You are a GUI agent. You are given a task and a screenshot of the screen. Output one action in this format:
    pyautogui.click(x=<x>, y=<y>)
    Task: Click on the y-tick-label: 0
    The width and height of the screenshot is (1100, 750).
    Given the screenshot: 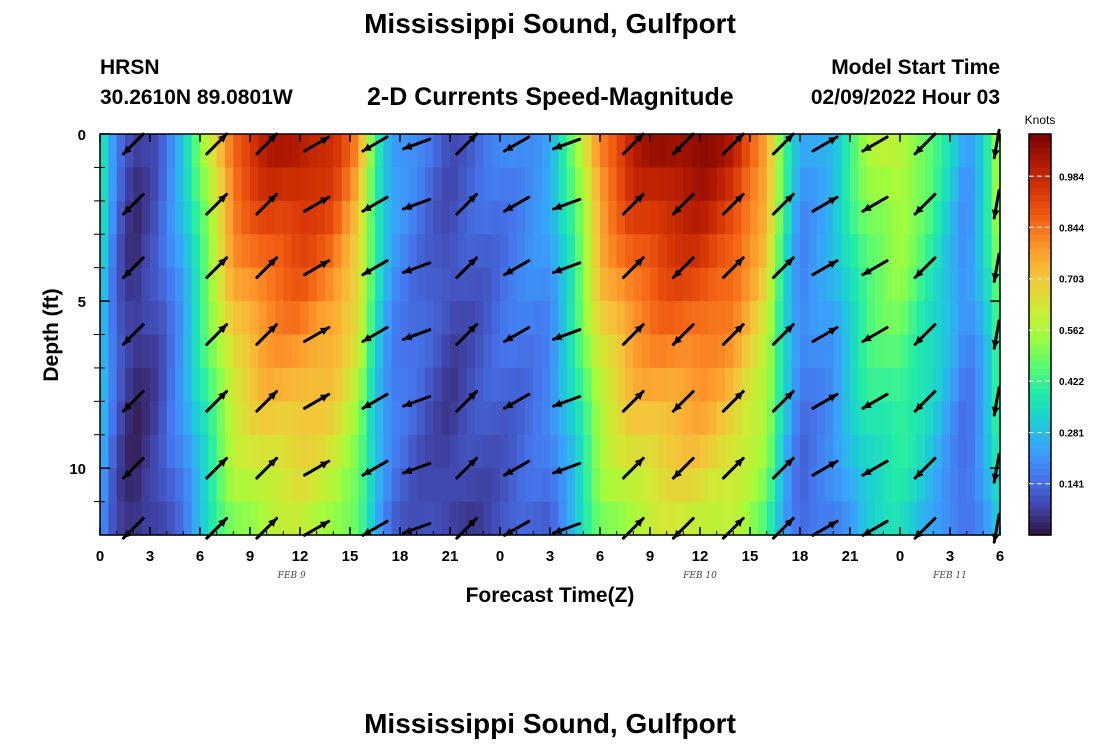 What is the action you would take?
    pyautogui.click(x=82, y=135)
    